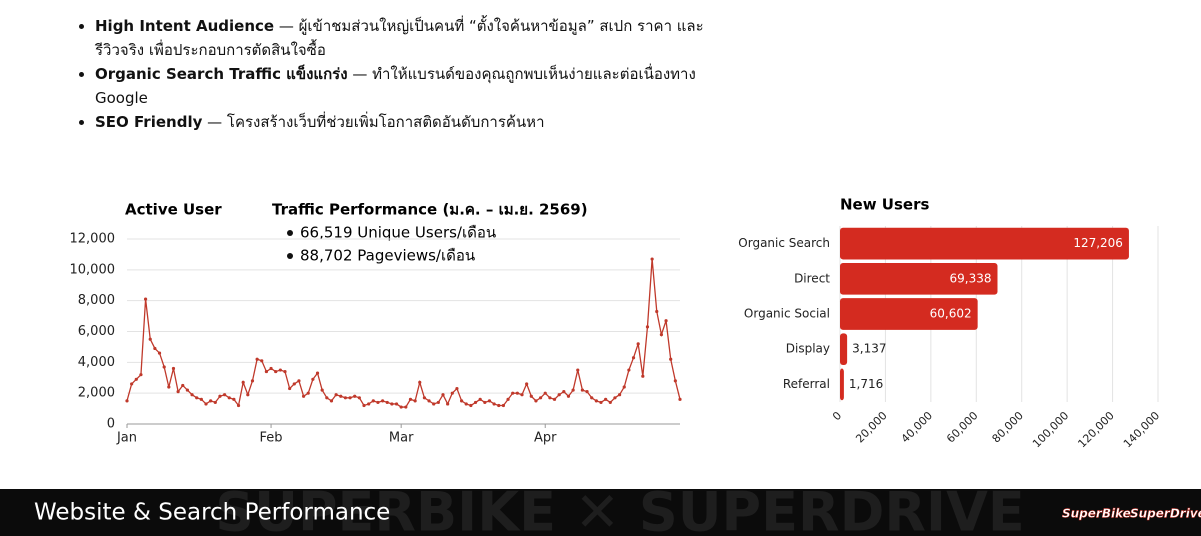 The width and height of the screenshot is (1201, 536). Describe the element at coordinates (787, 314) in the screenshot. I see `y-tick-label: Organic Social` at that location.